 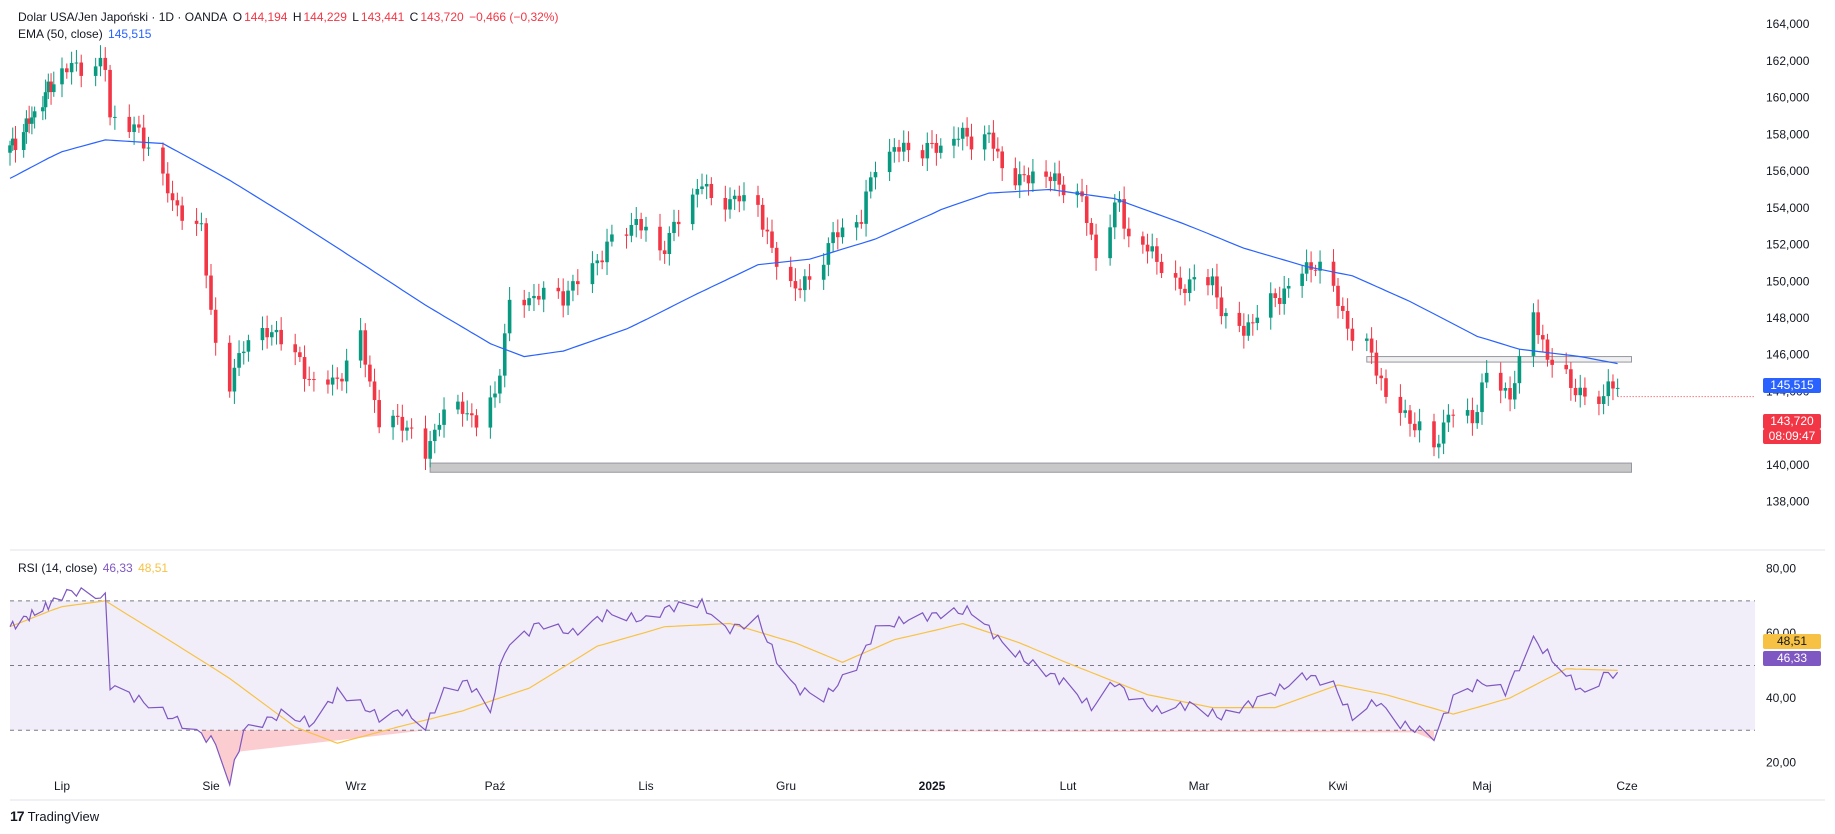 I want to click on rsi-tag: 46,33, so click(x=1792, y=658).